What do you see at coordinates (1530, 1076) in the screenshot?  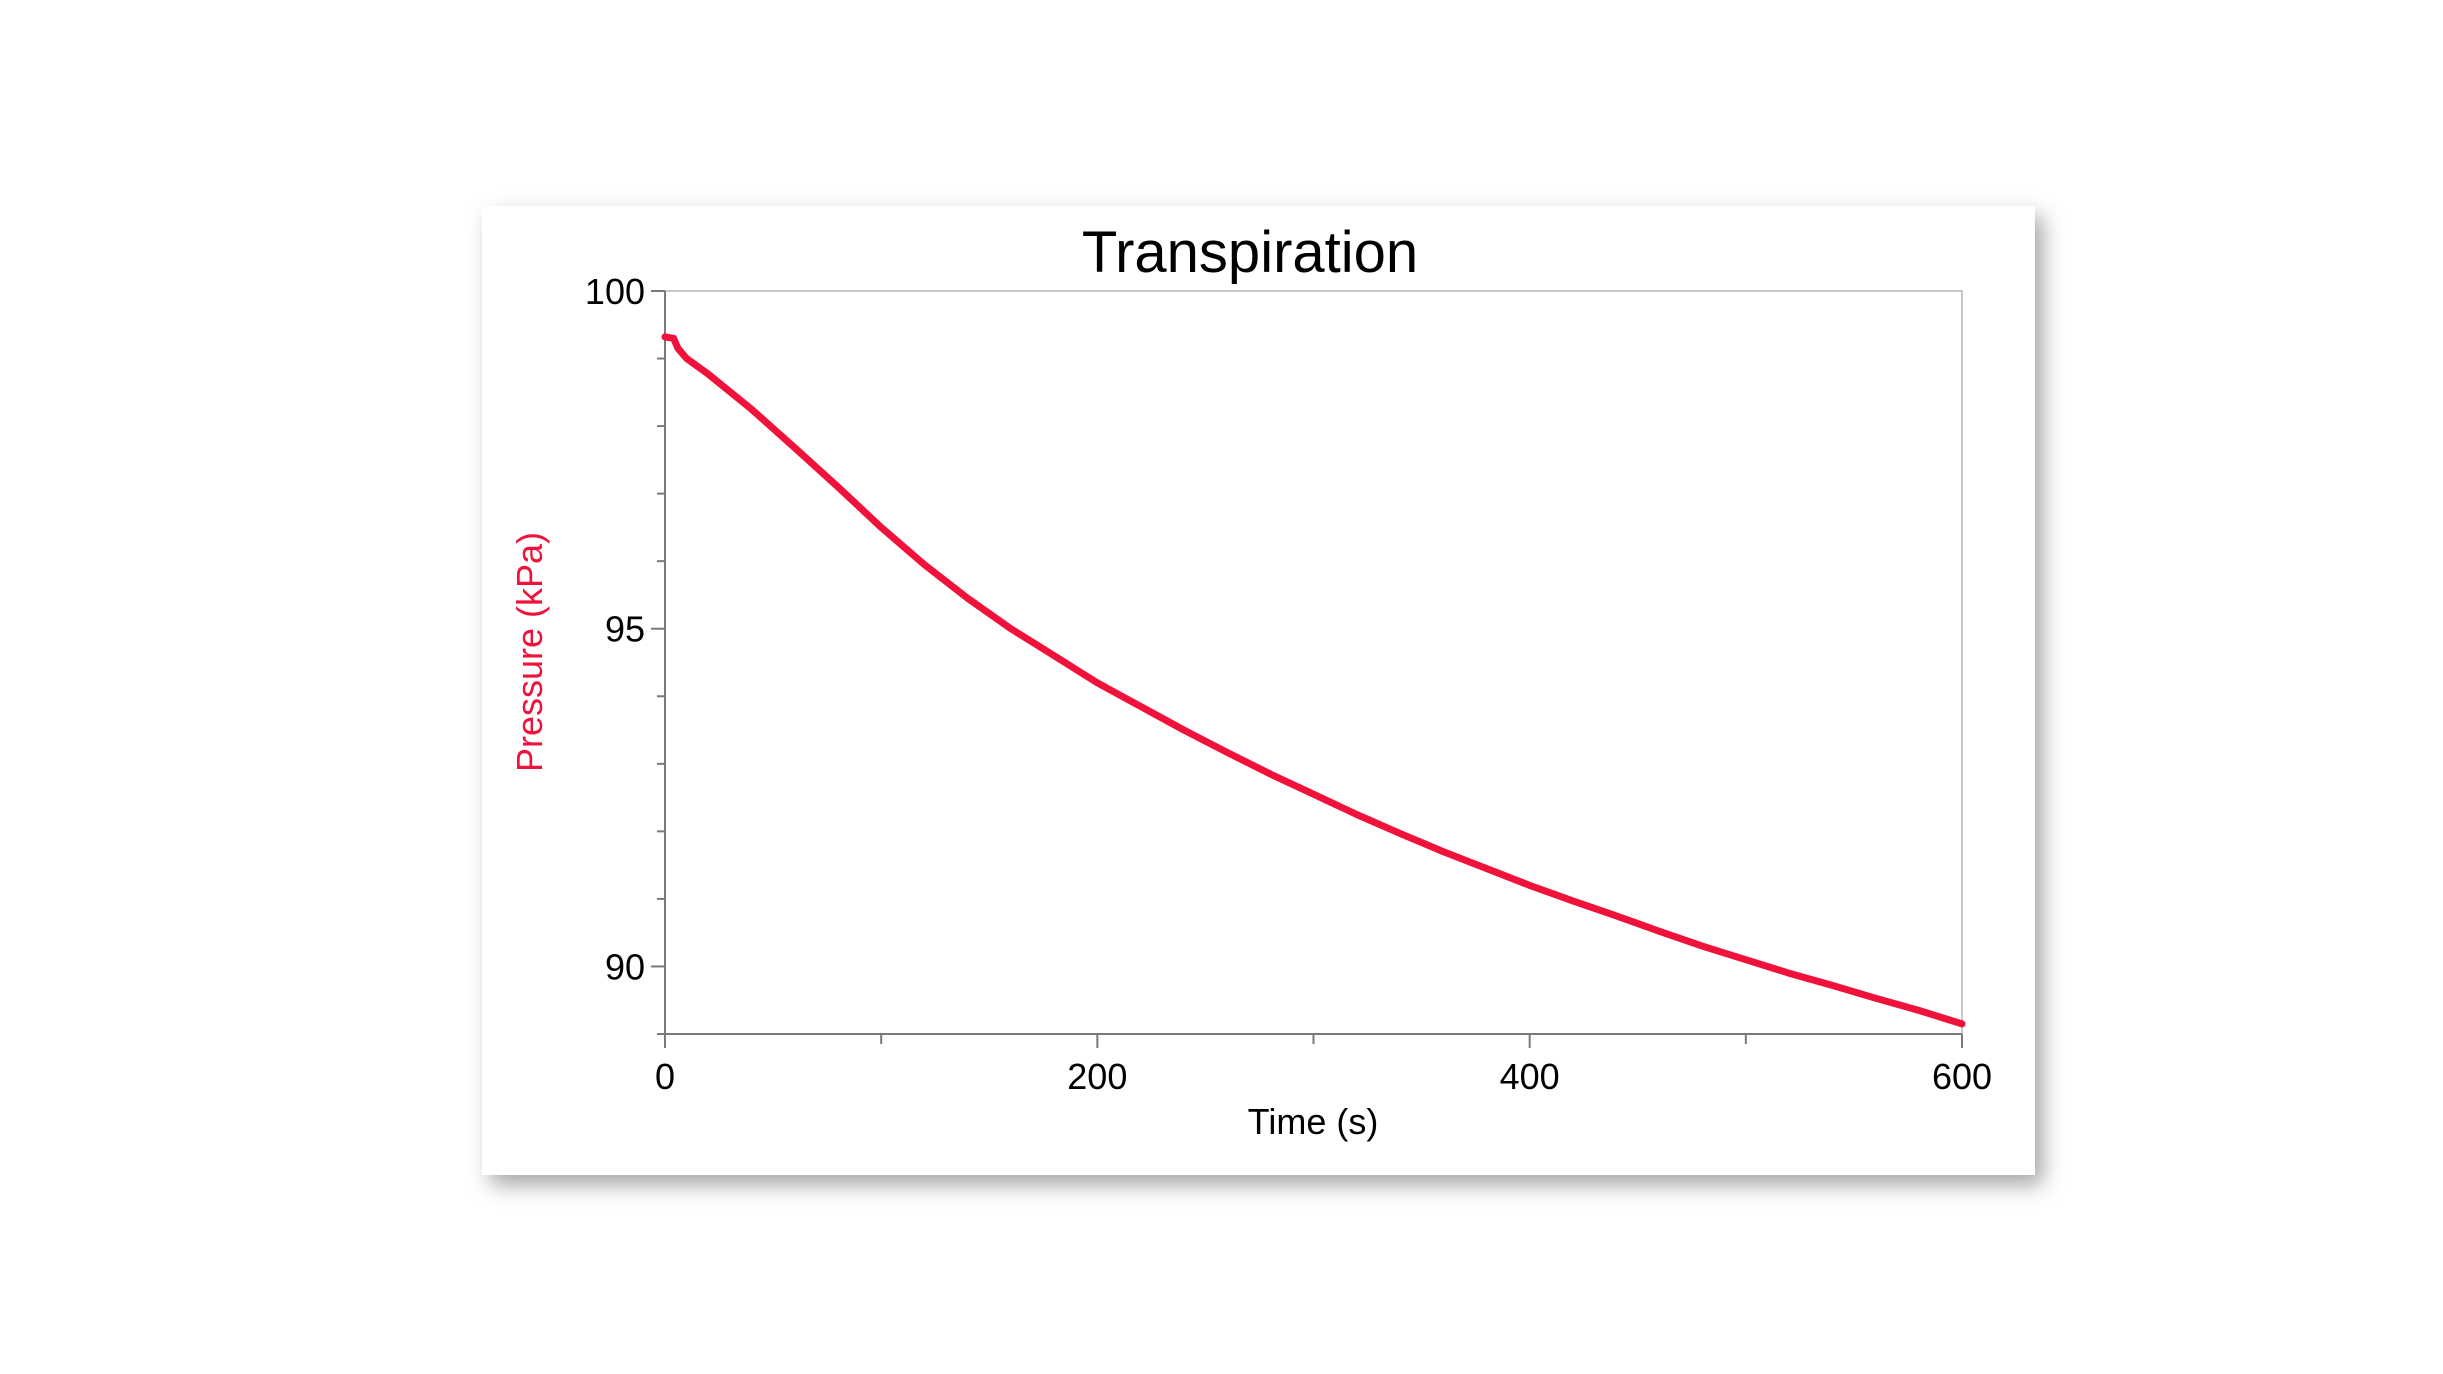 I see `x-tick-label: 400` at bounding box center [1530, 1076].